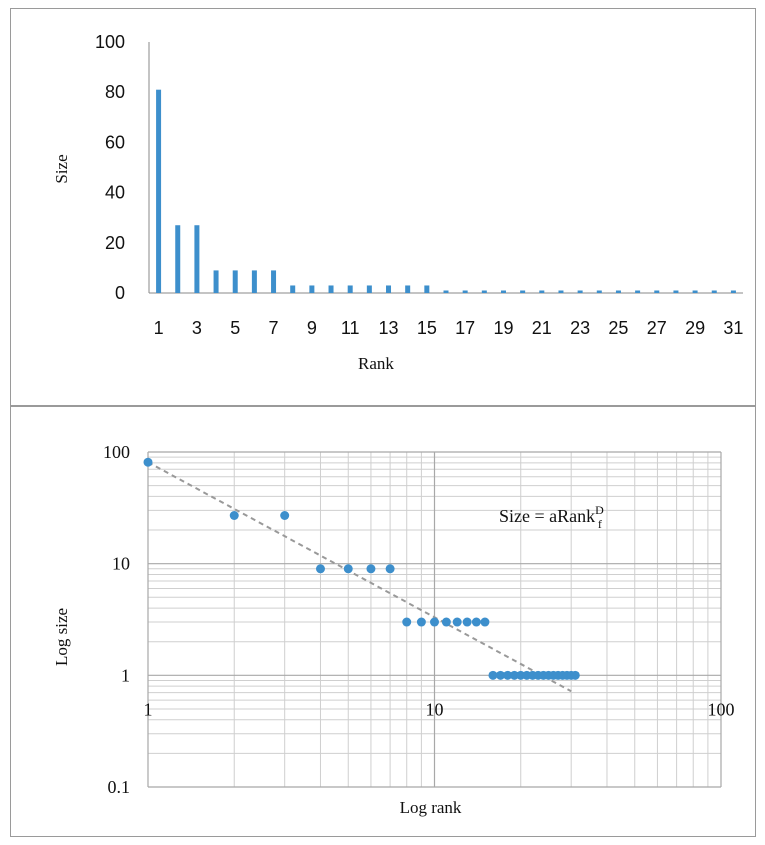  I want to click on x-tick-label: 29, so click(695, 328).